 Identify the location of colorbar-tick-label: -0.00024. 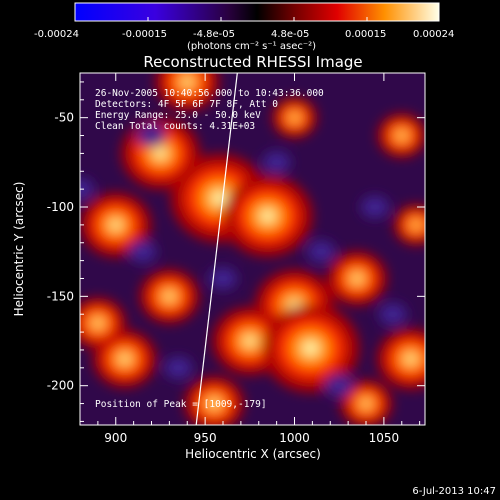
(56, 34).